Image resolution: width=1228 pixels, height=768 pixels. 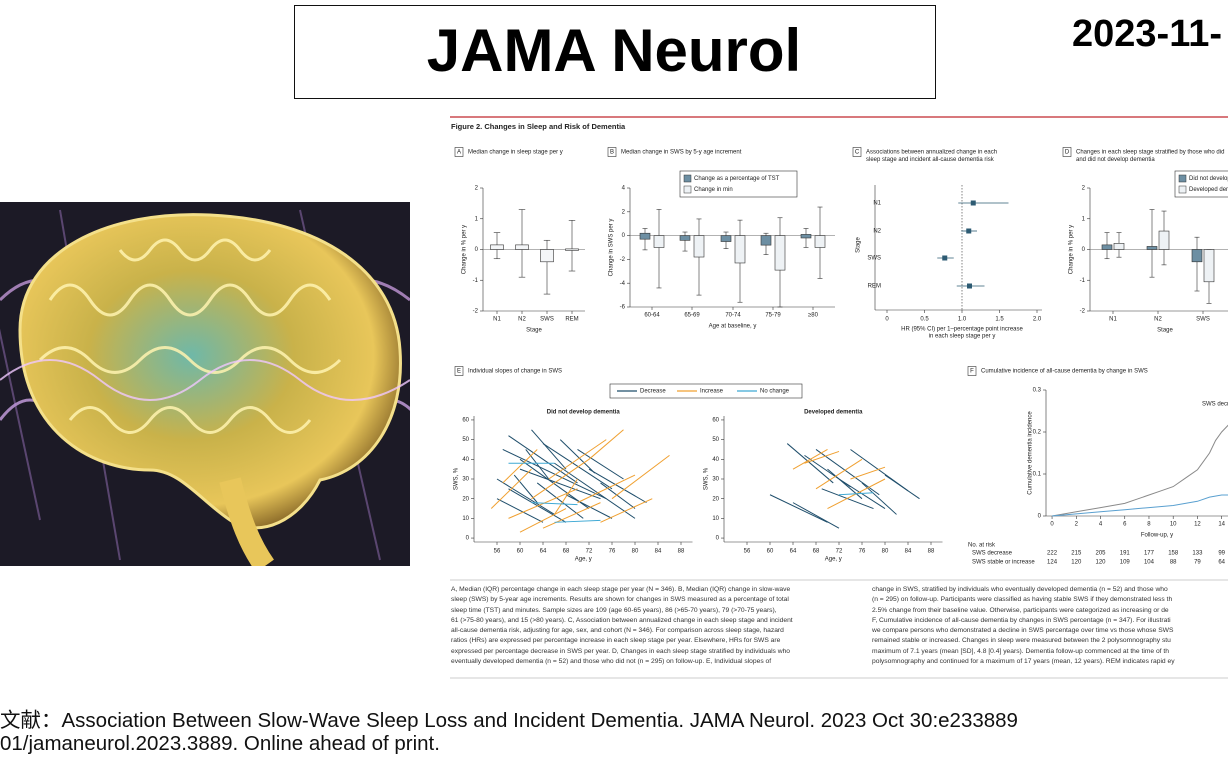 I want to click on x-tick-label: 68, so click(x=816, y=552).